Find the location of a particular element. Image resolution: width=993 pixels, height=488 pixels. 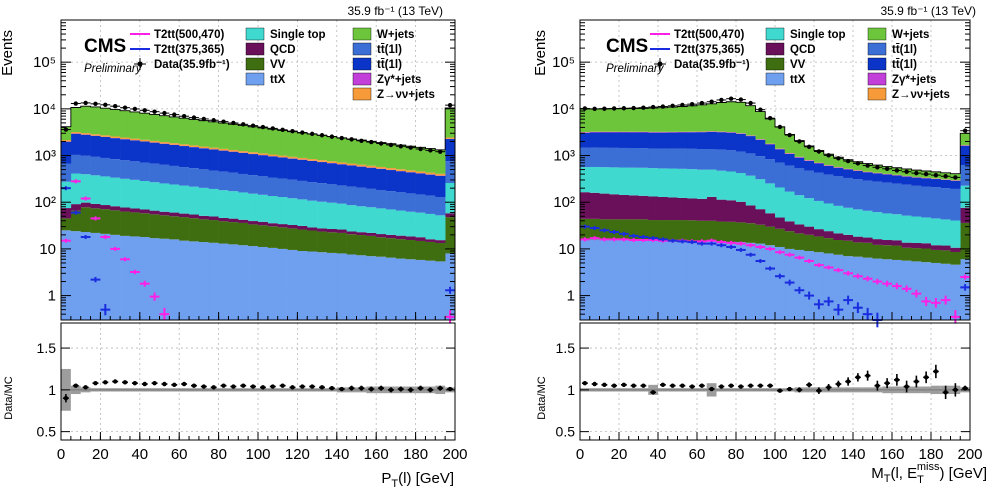

ratio-y-axis-label: Data/MC is located at coordinates (9, 397).